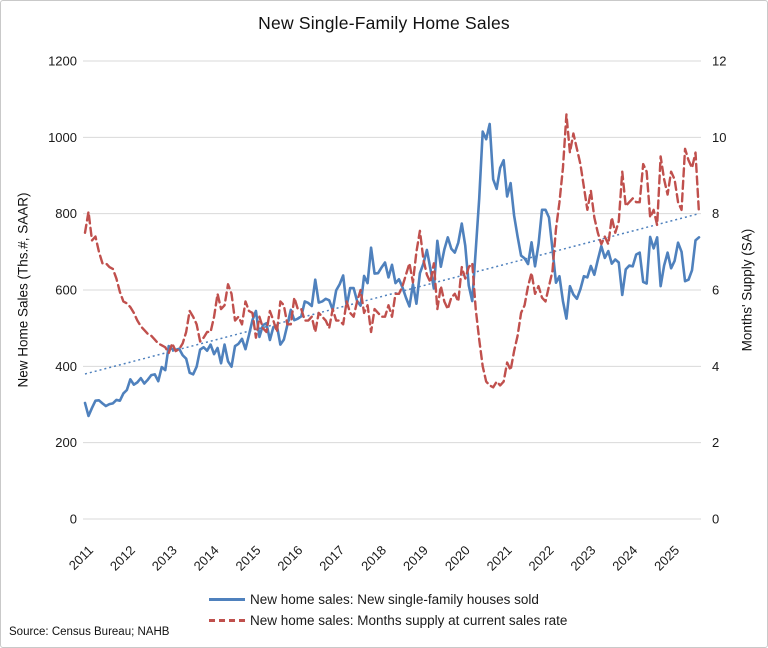 The height and width of the screenshot is (648, 768). Describe the element at coordinates (89, 632) in the screenshot. I see `source-note: Source: Census Bureau; NAHB` at that location.